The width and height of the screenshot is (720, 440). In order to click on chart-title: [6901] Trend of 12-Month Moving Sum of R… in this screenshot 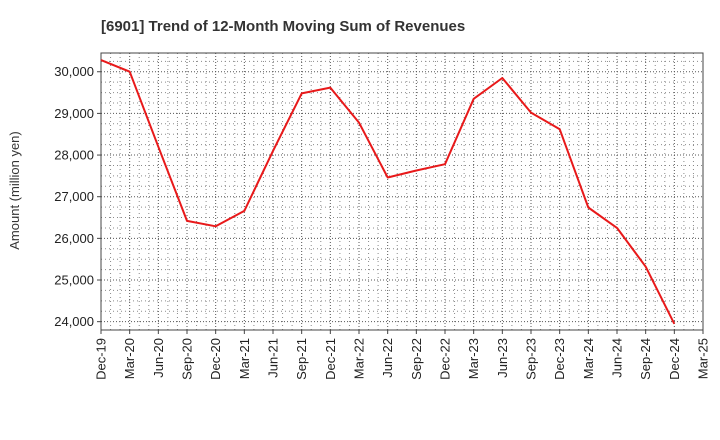, I will do `click(283, 26)`.